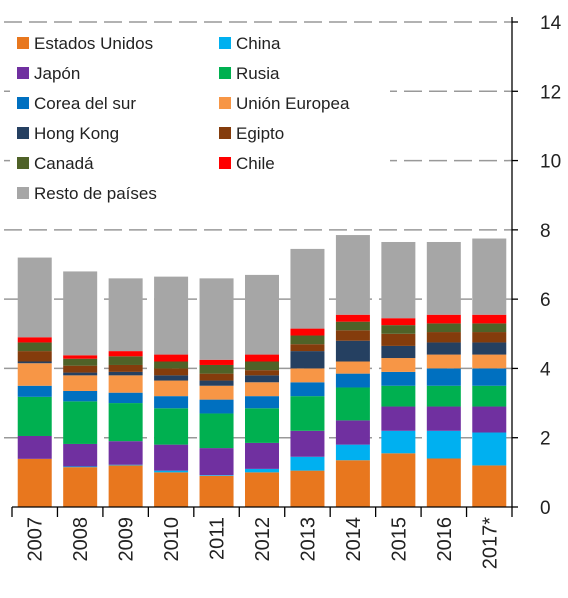 Image resolution: width=568 pixels, height=598 pixels. What do you see at coordinates (550, 162) in the screenshot?
I see `y-tick-label: 10` at bounding box center [550, 162].